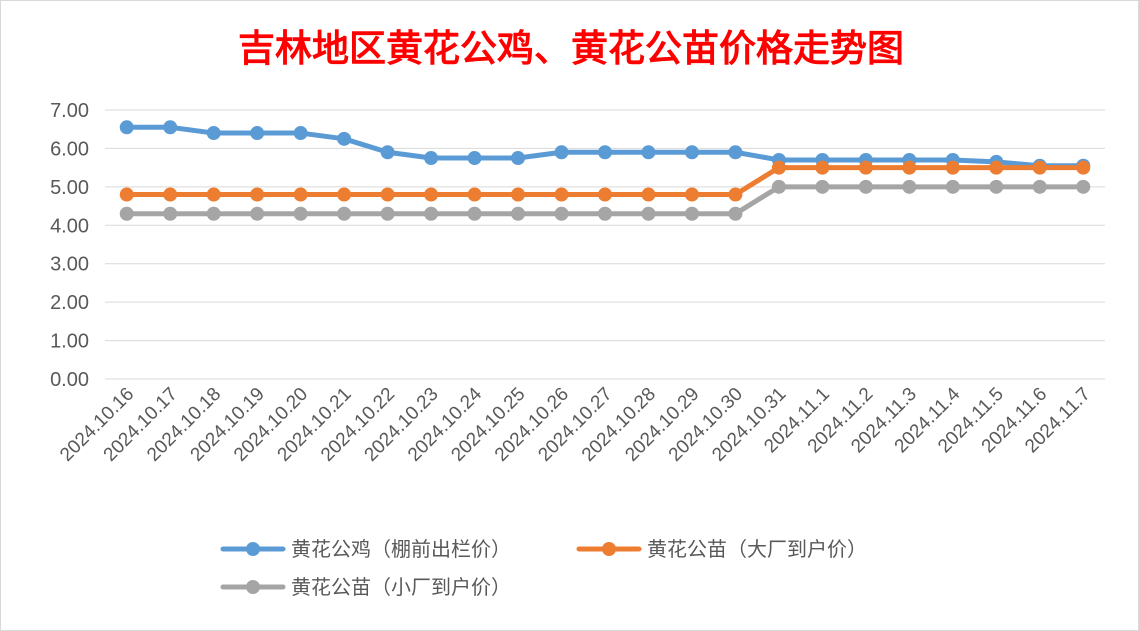 The height and width of the screenshot is (631, 1139). I want to click on y-tick-label: 4.00, so click(69, 226).